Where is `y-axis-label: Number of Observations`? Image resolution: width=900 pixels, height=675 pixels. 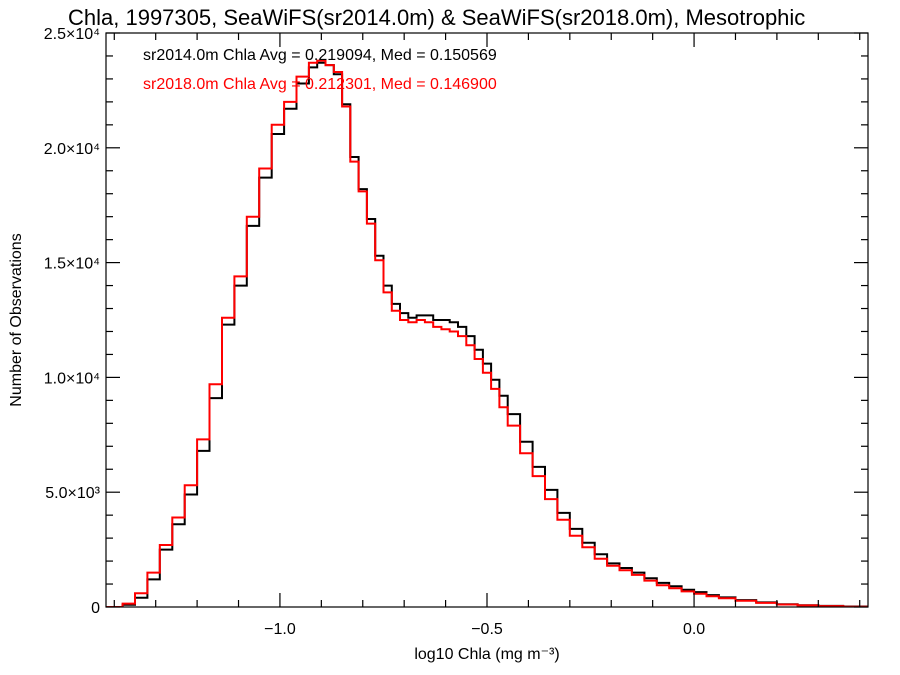 y-axis-label: Number of Observations is located at coordinates (16, 319).